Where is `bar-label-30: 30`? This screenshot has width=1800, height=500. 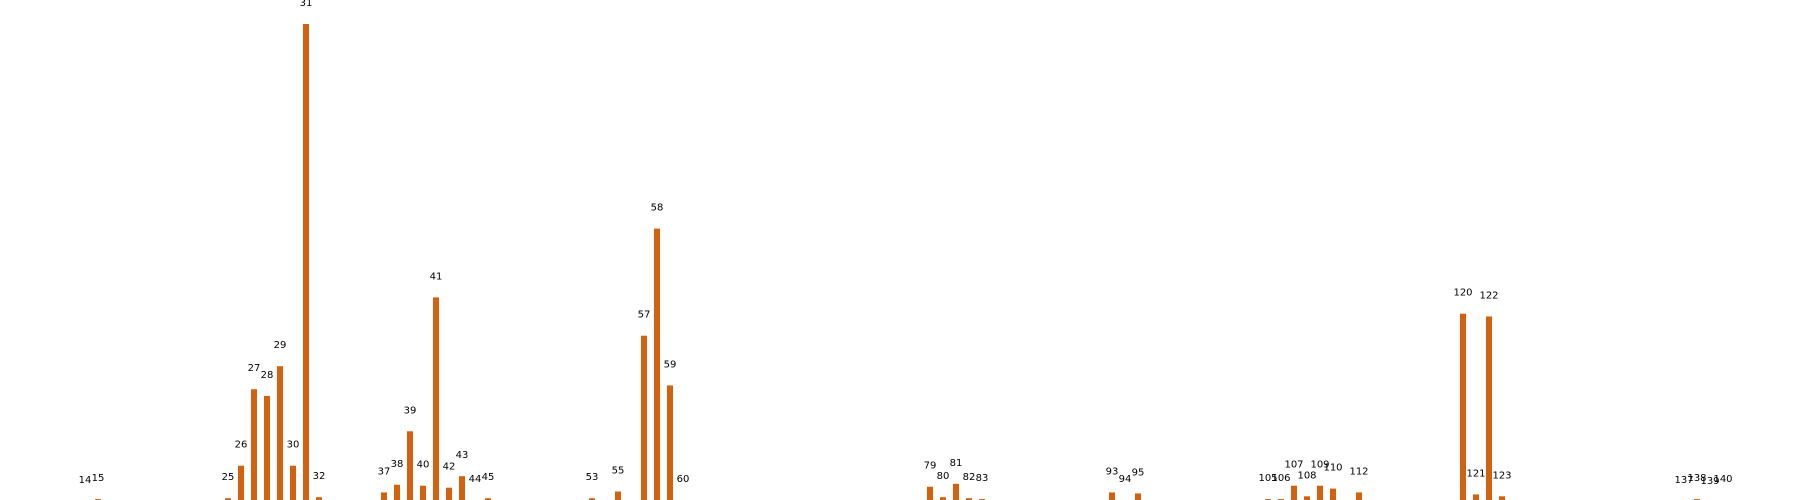 bar-label-30: 30 is located at coordinates (293, 445).